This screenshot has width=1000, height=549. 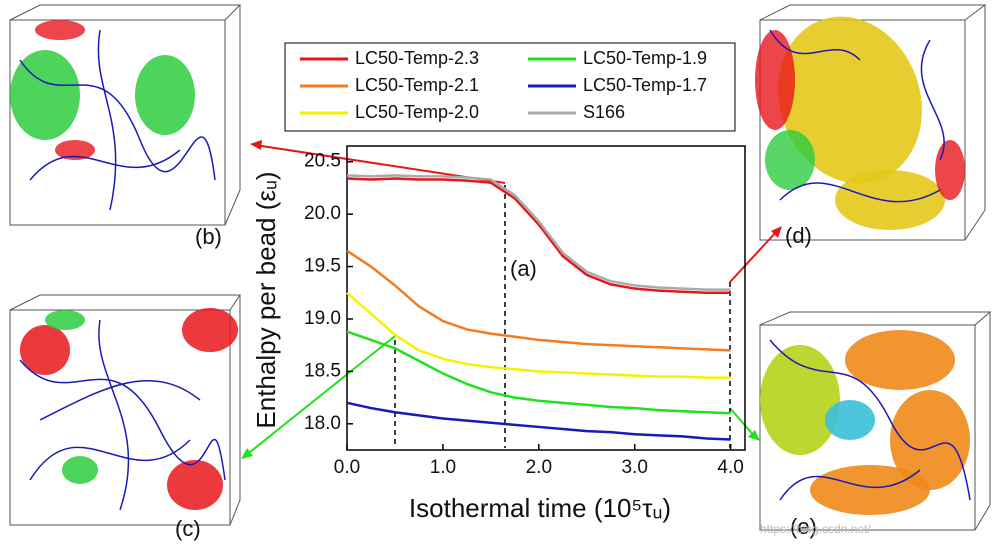 I want to click on x-tick-label: 0.0, so click(x=347, y=467).